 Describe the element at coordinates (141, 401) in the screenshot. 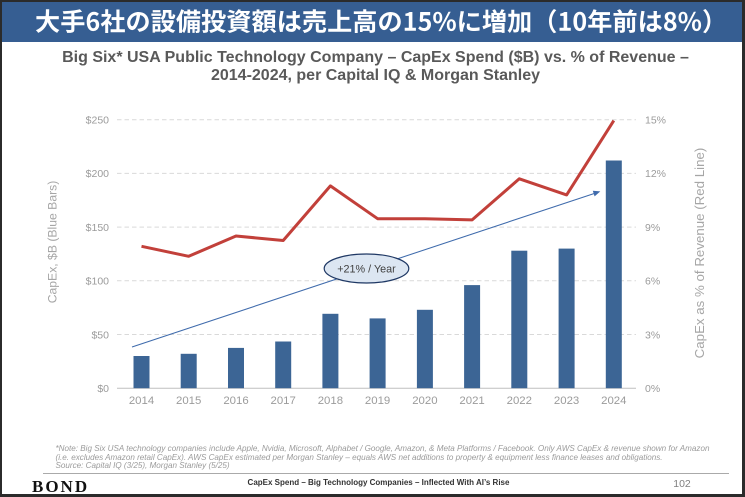

I see `svg-text: 2014` at that location.